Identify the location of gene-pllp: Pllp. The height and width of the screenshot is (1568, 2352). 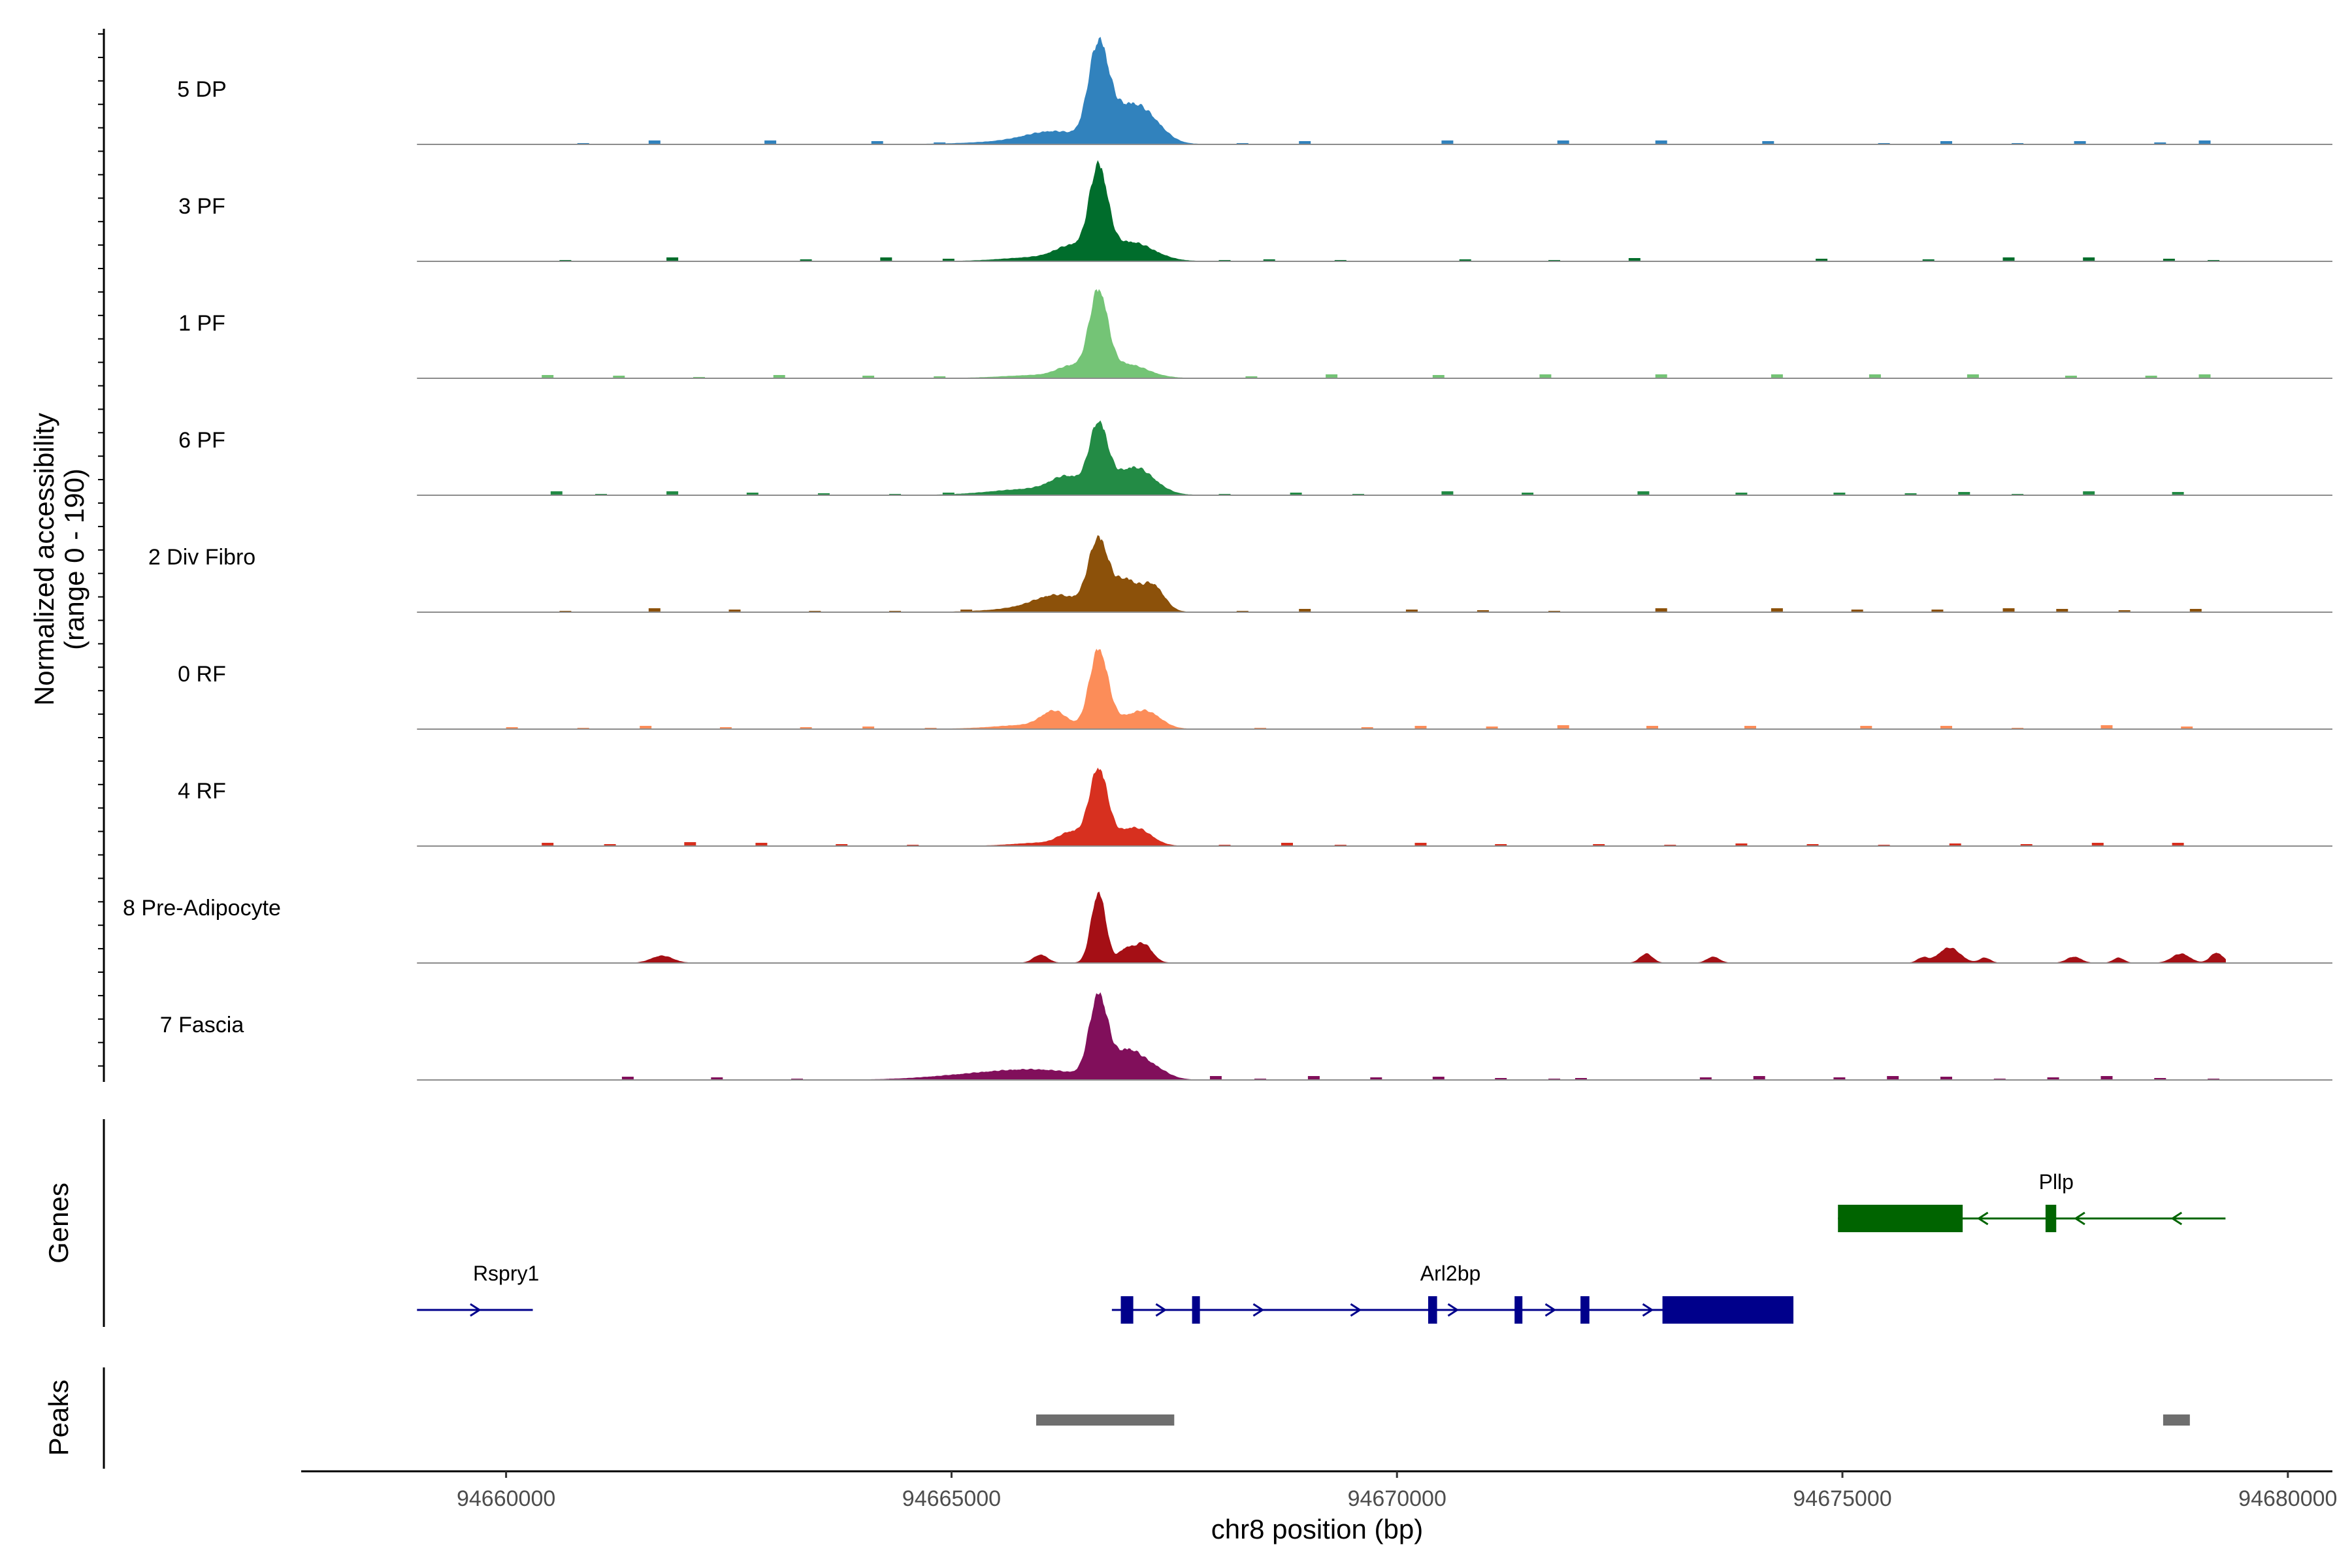
(2032, 1201).